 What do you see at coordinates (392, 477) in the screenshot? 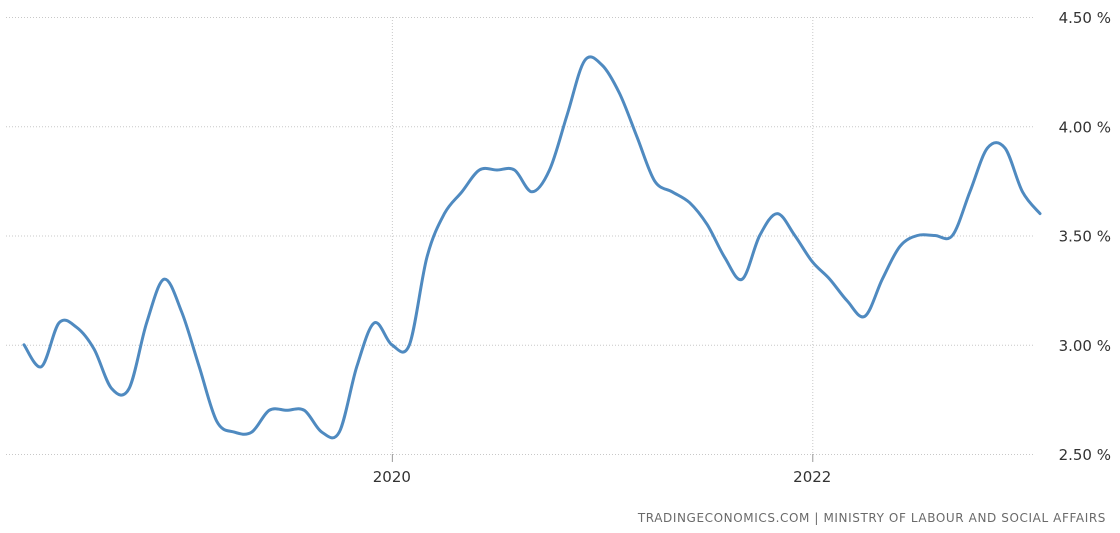
I see `x-tick-label: 2020` at bounding box center [392, 477].